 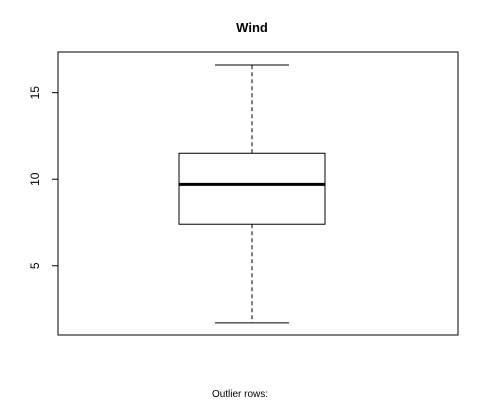 What do you see at coordinates (35, 179) in the screenshot?
I see `y-tick-label: 10` at bounding box center [35, 179].